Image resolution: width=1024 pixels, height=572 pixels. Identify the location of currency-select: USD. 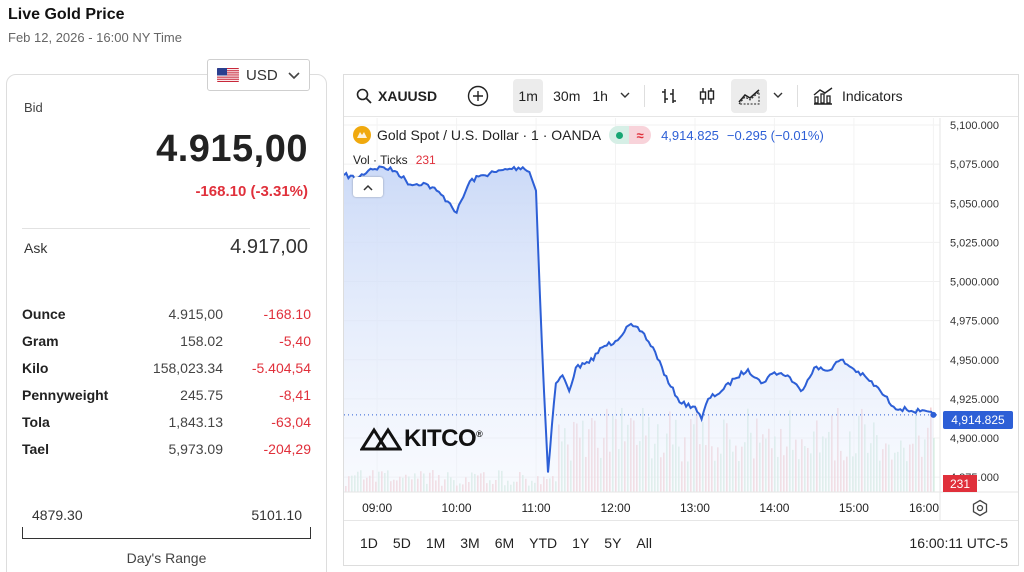
(258, 75).